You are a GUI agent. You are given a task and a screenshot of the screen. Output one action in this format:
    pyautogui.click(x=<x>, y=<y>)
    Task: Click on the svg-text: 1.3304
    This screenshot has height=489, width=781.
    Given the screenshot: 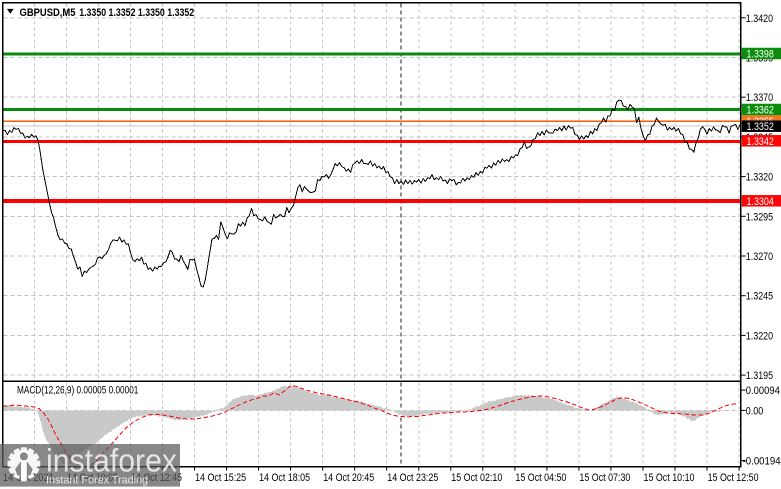 What is the action you would take?
    pyautogui.click(x=760, y=202)
    